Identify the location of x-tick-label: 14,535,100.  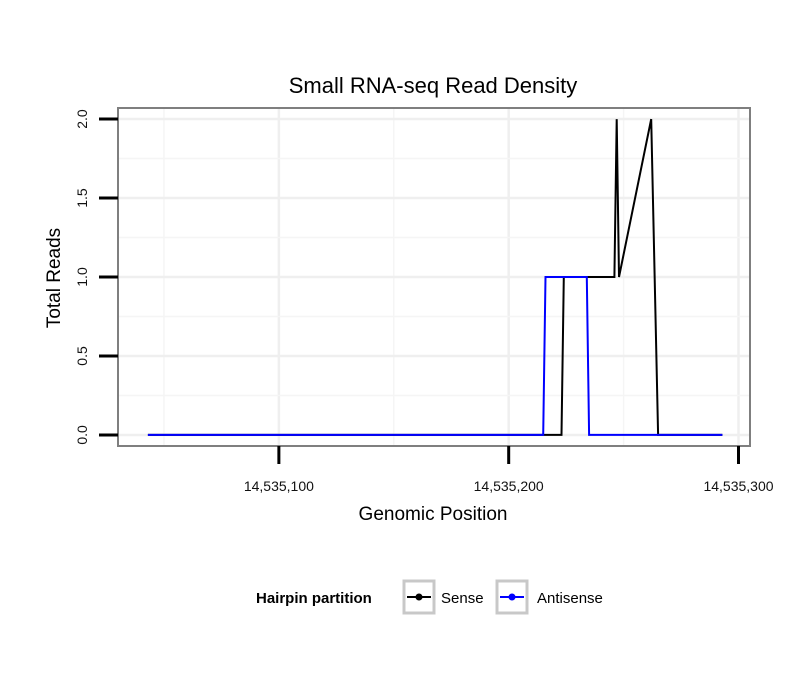
(279, 486).